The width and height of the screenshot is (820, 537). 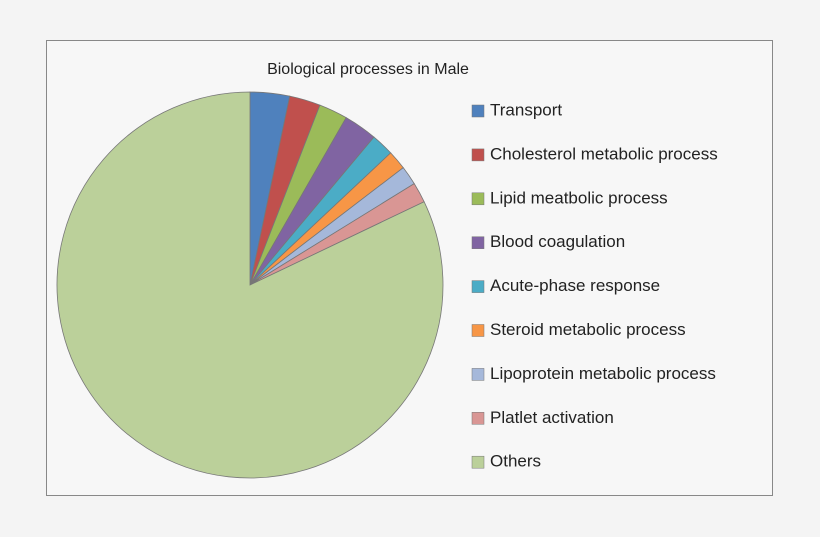 What do you see at coordinates (604, 153) in the screenshot?
I see `legend-label: Cholesterol metabolic process` at bounding box center [604, 153].